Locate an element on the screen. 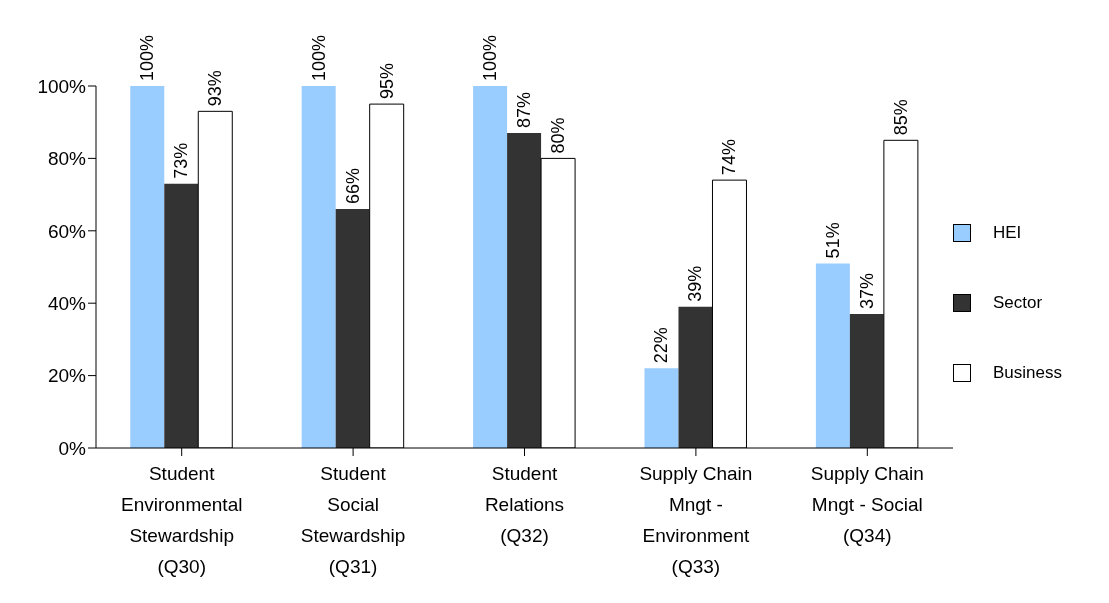 This screenshot has height=603, width=1109. data-label: 87% is located at coordinates (524, 110).